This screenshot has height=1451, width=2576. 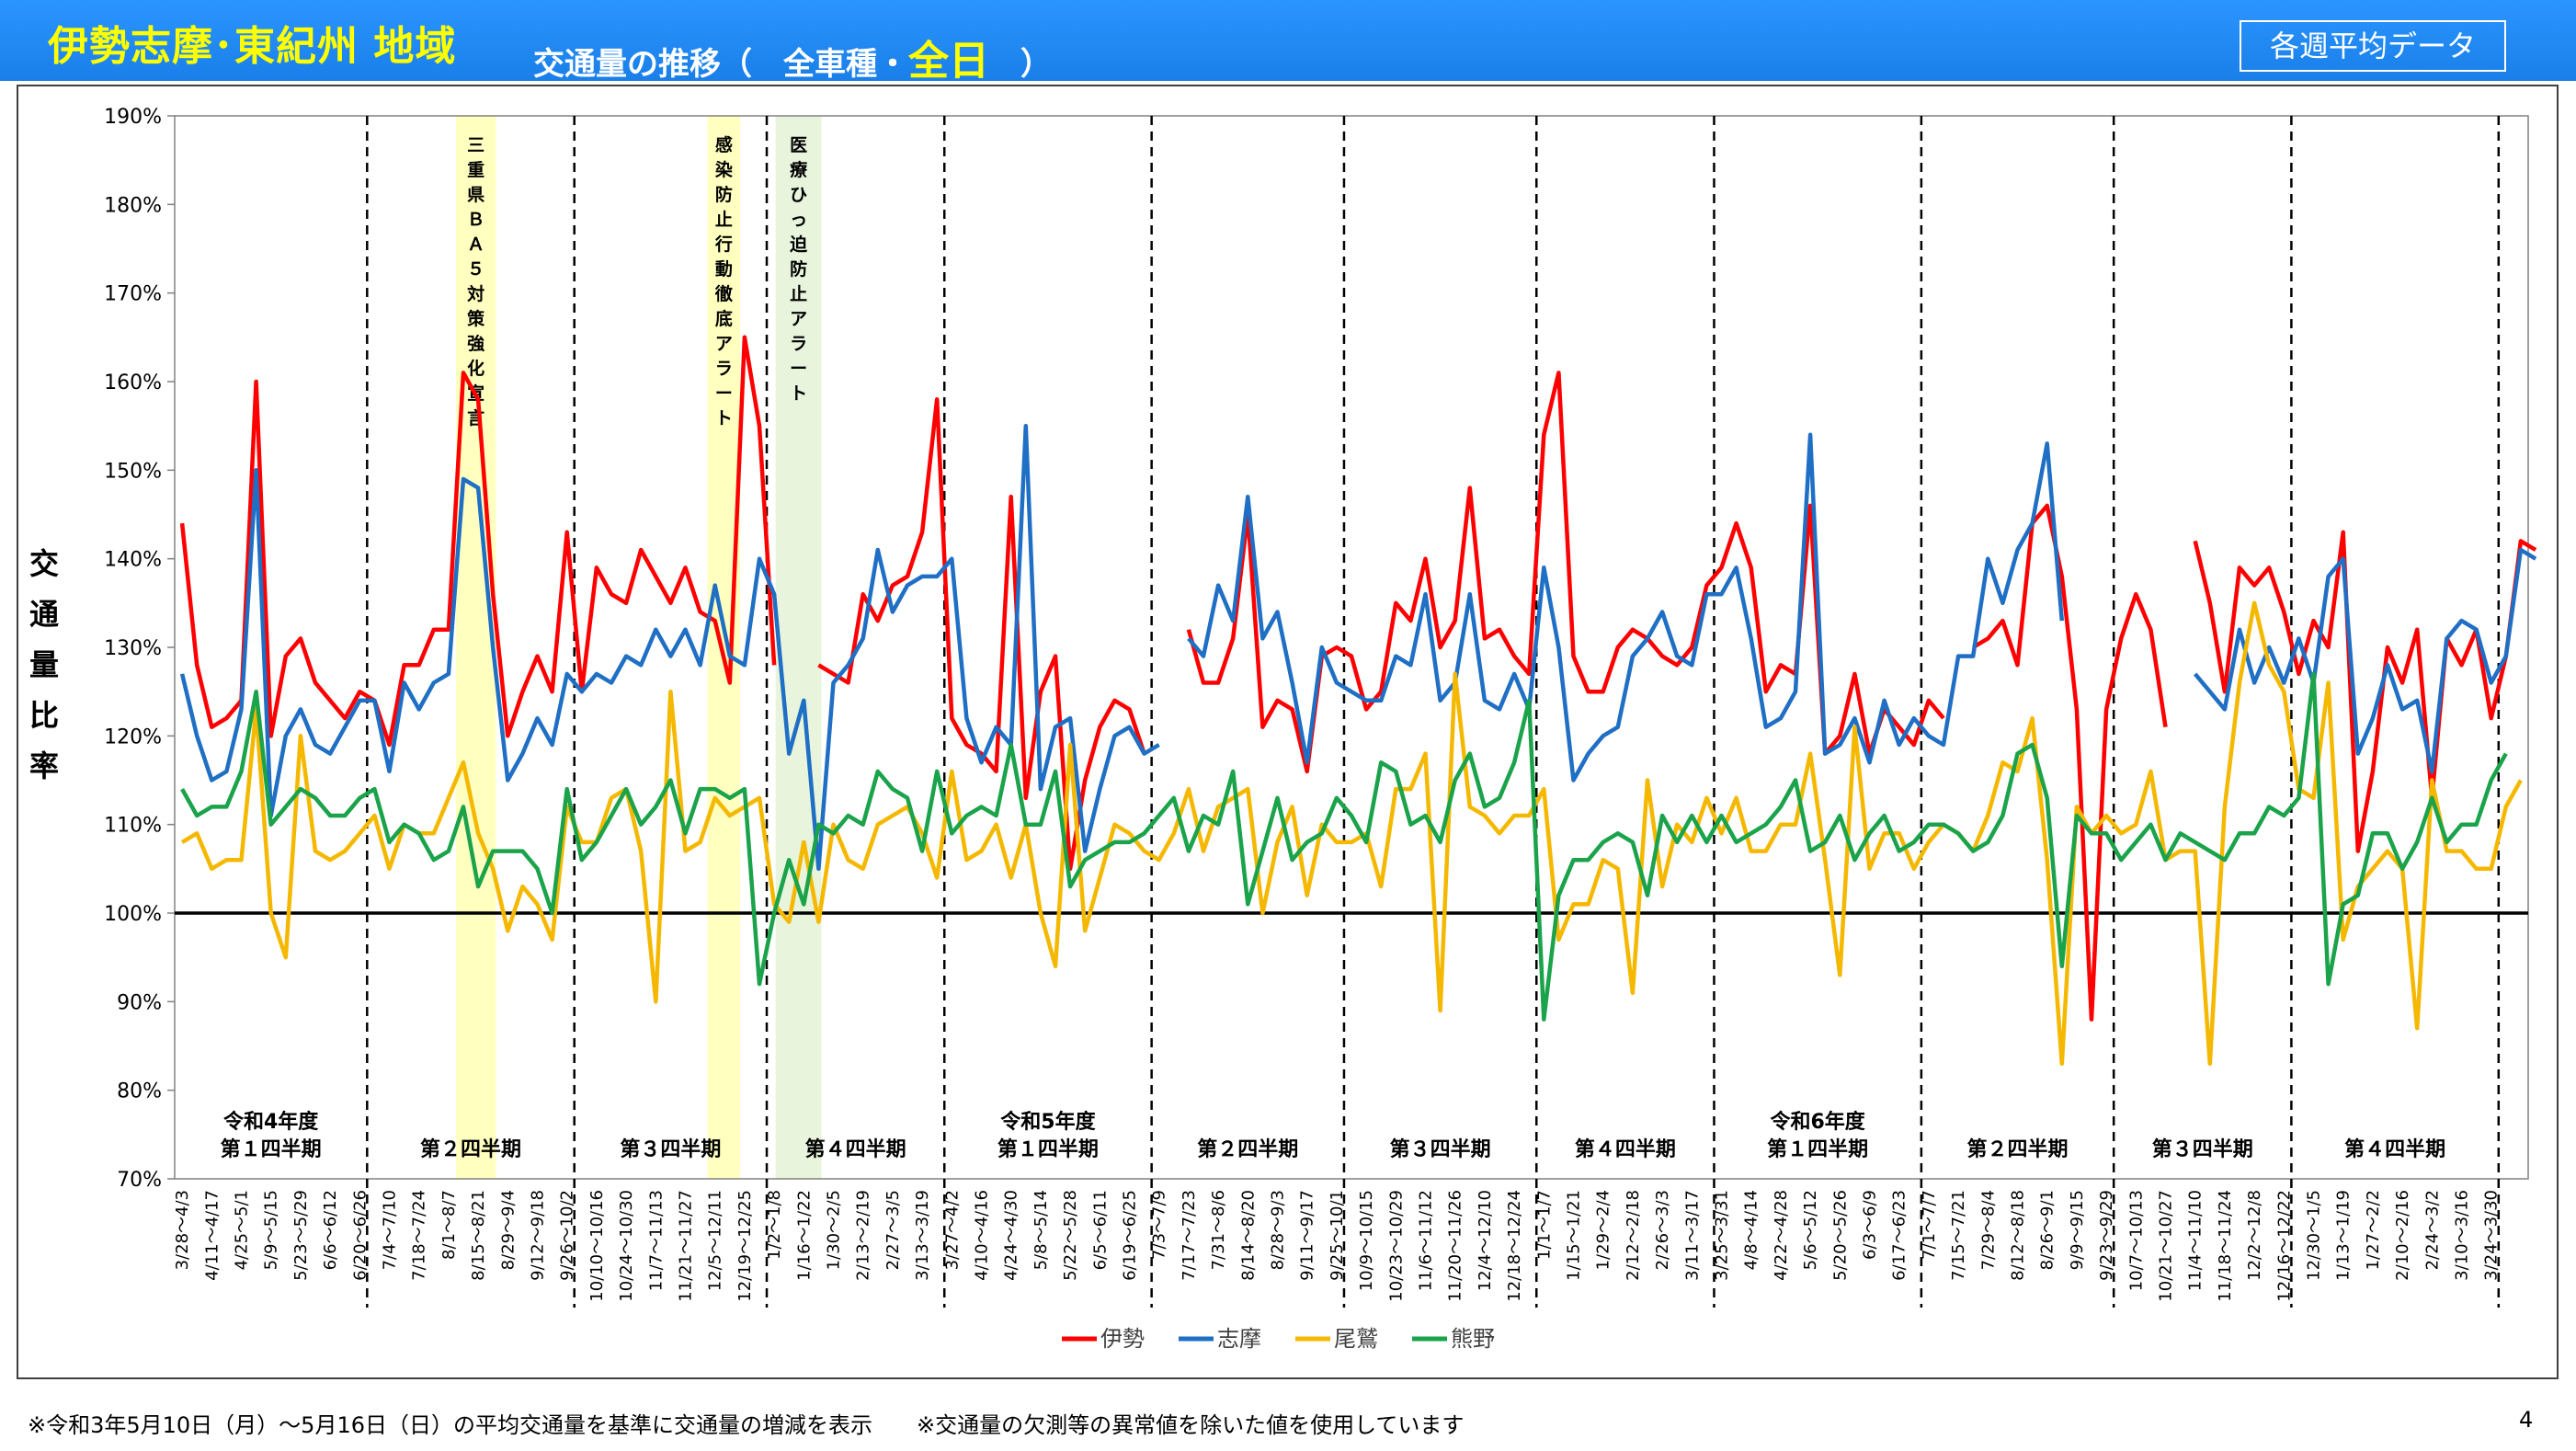 What do you see at coordinates (1662, 1230) in the screenshot?
I see `x-tick-label: 2/26～3/3` at bounding box center [1662, 1230].